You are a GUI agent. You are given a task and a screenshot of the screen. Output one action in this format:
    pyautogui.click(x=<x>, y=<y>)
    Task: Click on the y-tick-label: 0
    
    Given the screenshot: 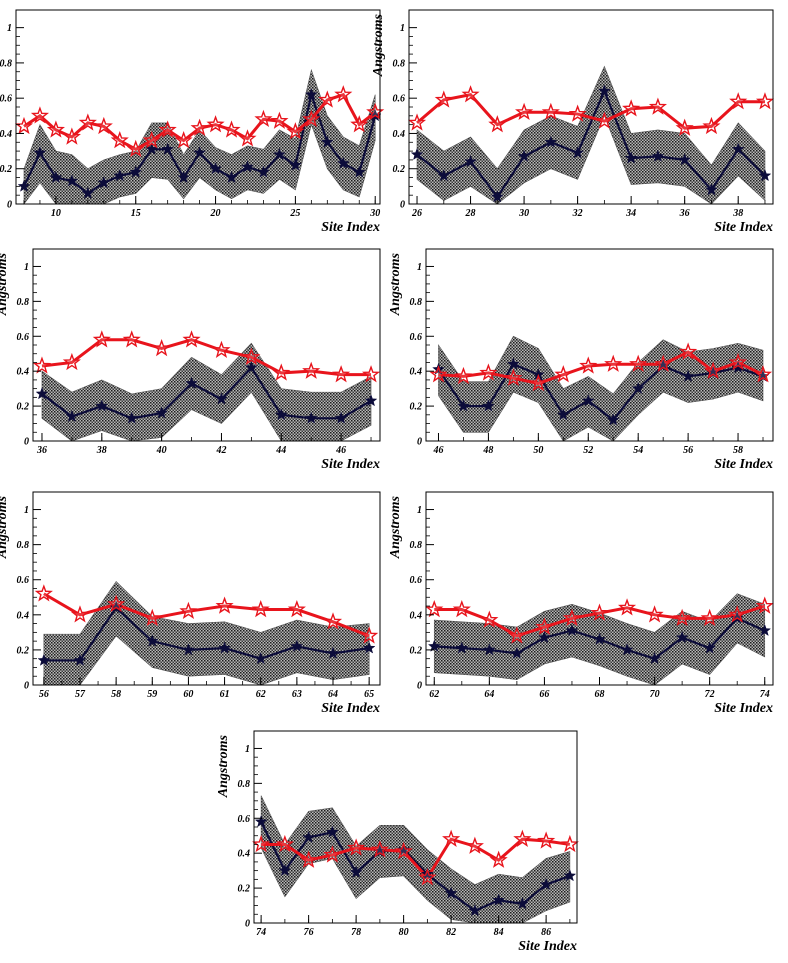 What is the action you would take?
    pyautogui.click(x=419, y=686)
    